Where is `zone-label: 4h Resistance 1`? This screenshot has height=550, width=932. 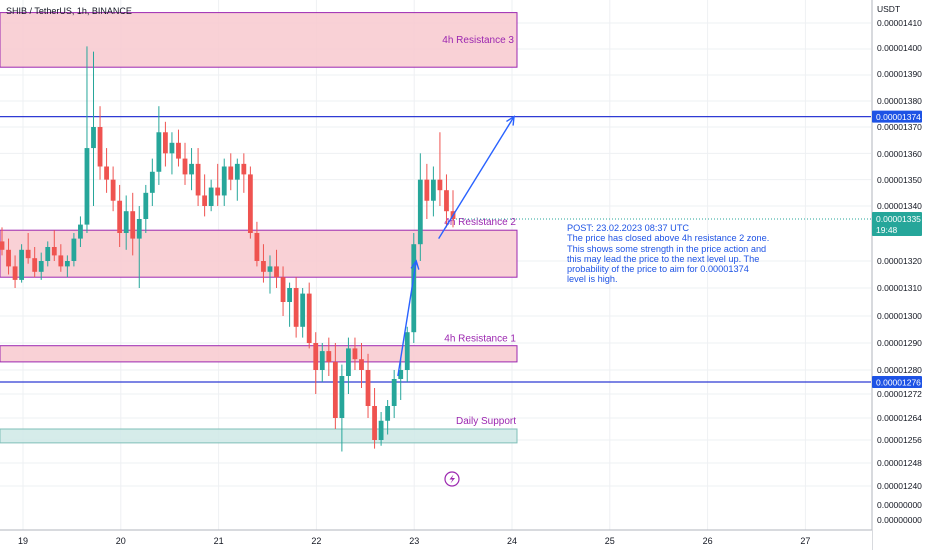 zone-label: 4h Resistance 1 is located at coordinates (480, 339).